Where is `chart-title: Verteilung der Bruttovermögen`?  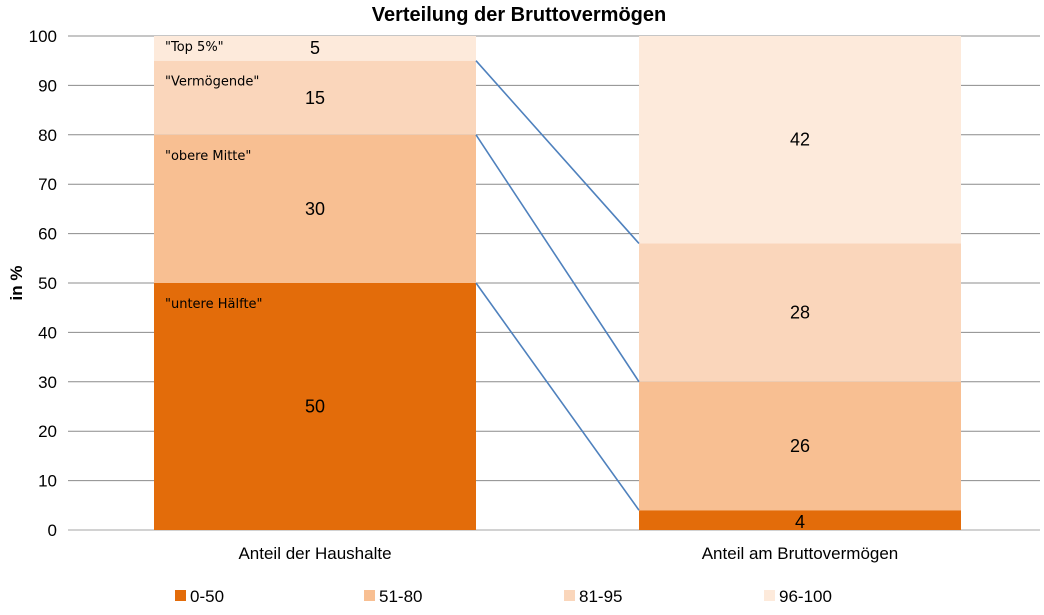 chart-title: Verteilung der Bruttovermögen is located at coordinates (519, 15).